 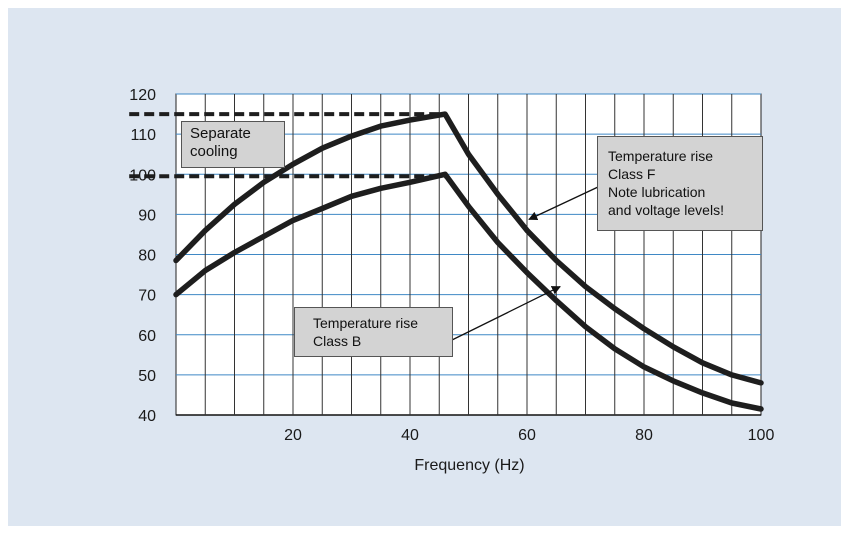 I want to click on callout-line: and voltage levels!, so click(x=666, y=210).